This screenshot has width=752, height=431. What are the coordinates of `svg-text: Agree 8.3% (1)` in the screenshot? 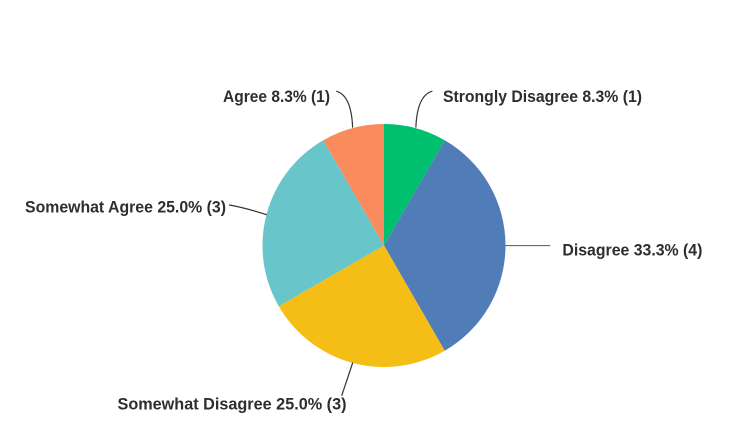 It's located at (276, 96).